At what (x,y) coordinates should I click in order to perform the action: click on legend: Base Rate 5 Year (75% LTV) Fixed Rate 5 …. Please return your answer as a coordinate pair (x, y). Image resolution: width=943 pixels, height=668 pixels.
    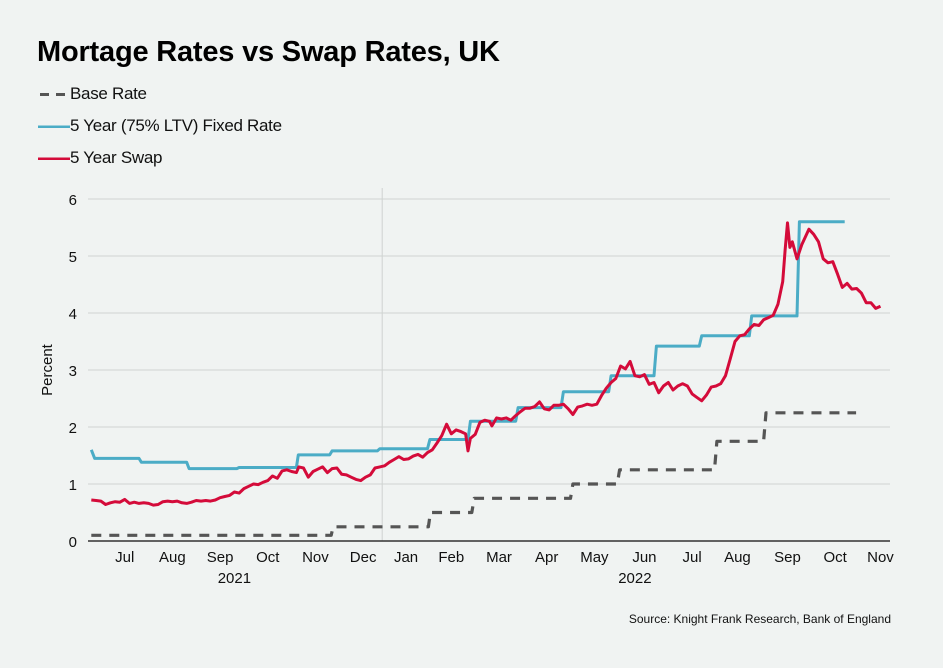
    Looking at the image, I should click on (160, 126).